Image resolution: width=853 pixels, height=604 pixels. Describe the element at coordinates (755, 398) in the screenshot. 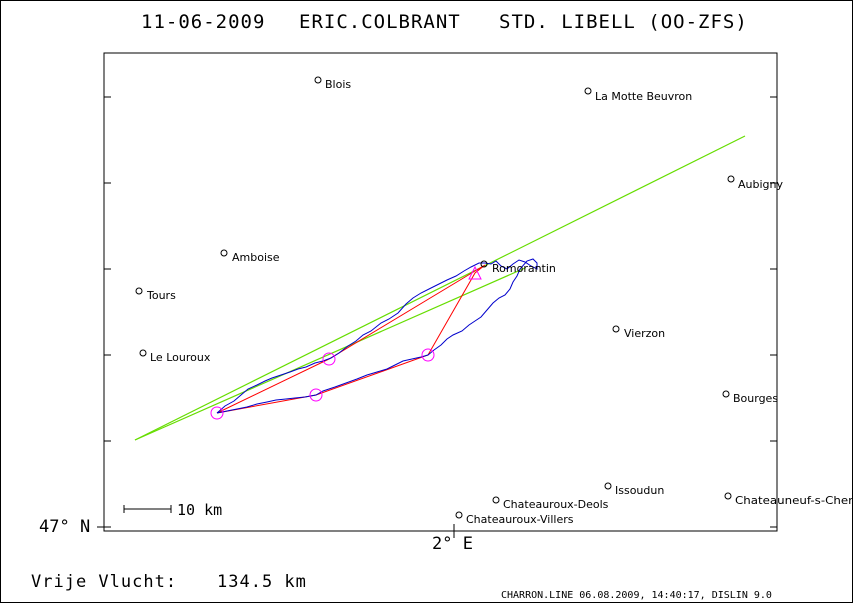

I see `town-bourges: Bourges` at that location.